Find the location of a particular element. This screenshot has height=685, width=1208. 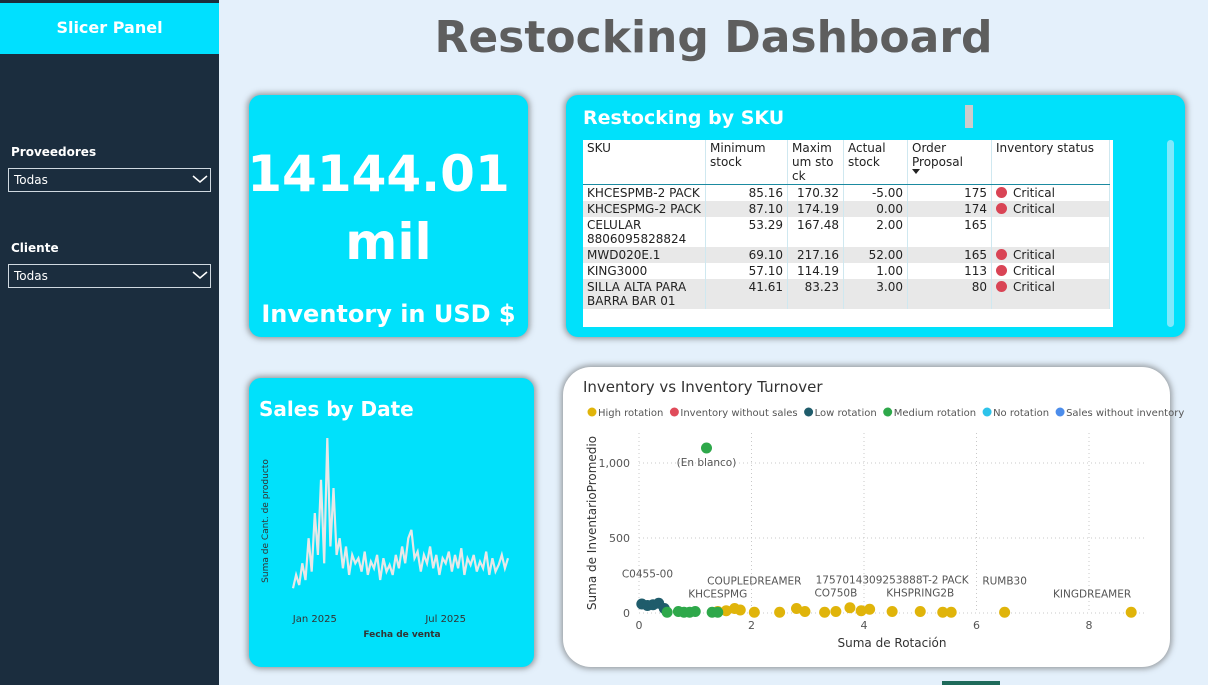

cell-text: 3.00 is located at coordinates (889, 287).